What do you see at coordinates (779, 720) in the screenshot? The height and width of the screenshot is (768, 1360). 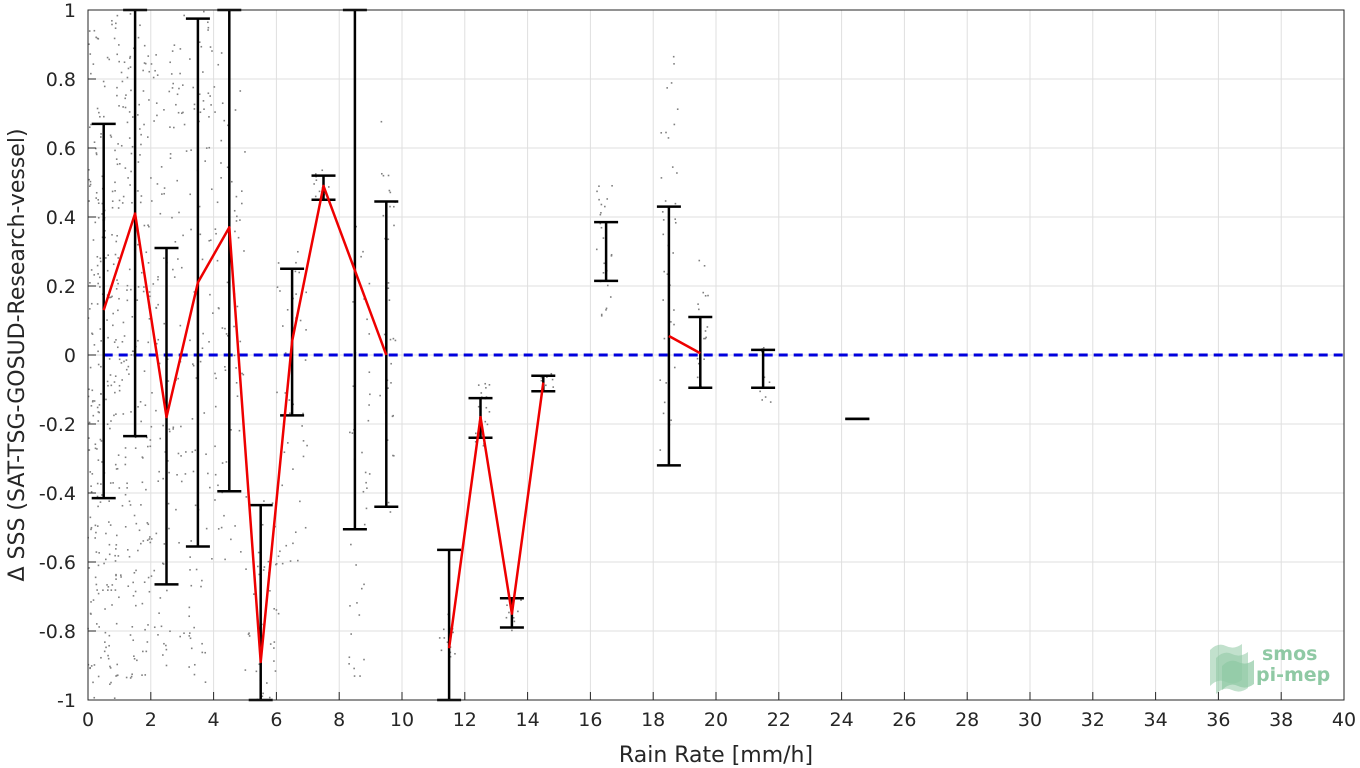 I see `x-tick-label: 22` at bounding box center [779, 720].